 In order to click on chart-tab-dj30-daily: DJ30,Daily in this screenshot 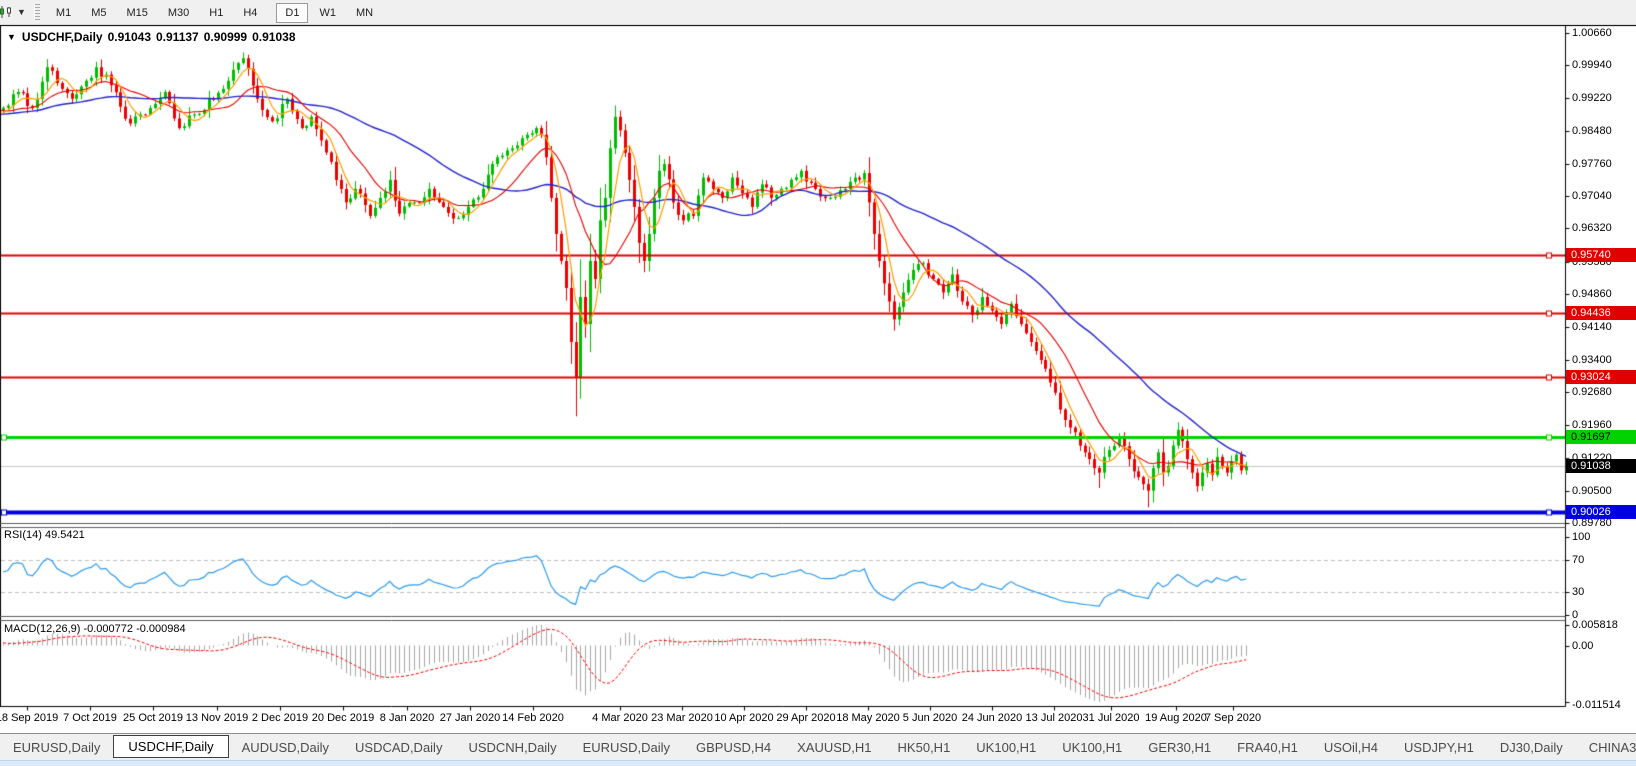, I will do `click(1531, 747)`.